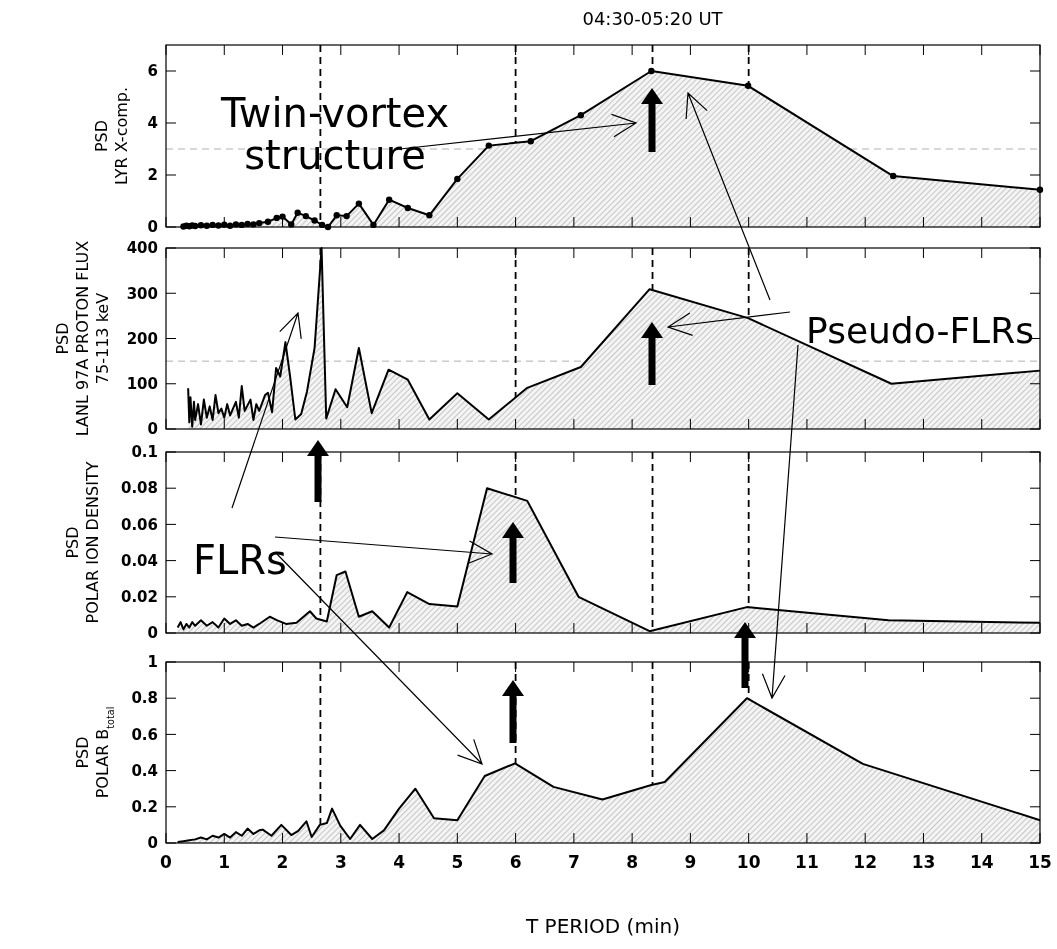  I want to click on x-tick-label: 7, so click(573, 862).